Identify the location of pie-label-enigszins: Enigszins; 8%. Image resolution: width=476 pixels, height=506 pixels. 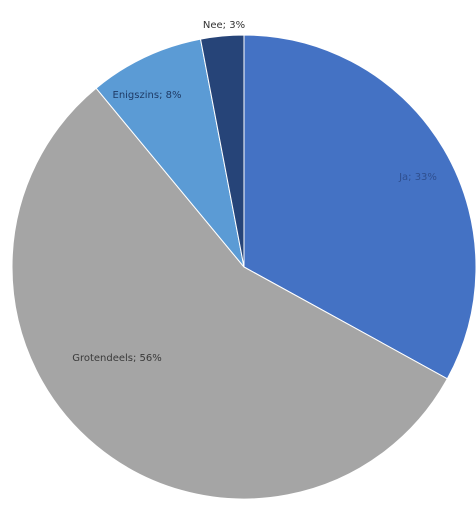
(147, 95).